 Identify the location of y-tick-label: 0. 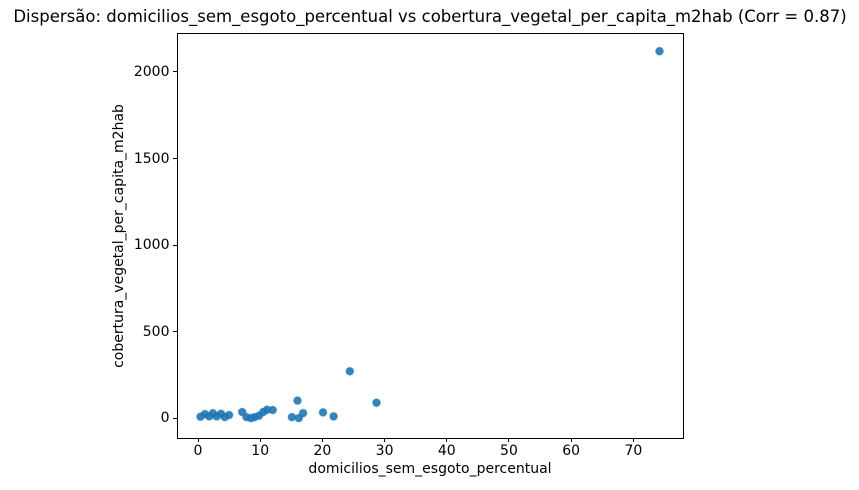
(165, 418).